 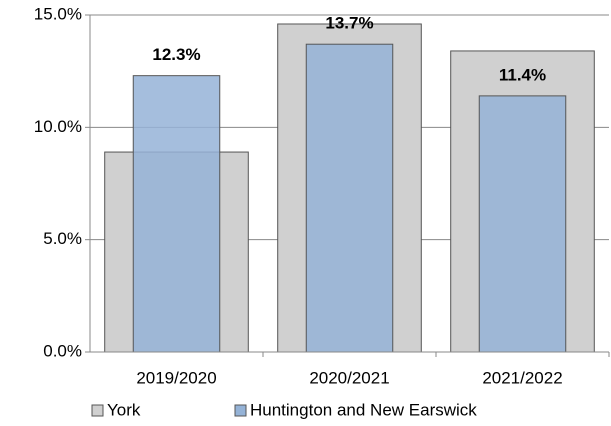 I want to click on y-tick-label: 15.0%, so click(x=58, y=13).